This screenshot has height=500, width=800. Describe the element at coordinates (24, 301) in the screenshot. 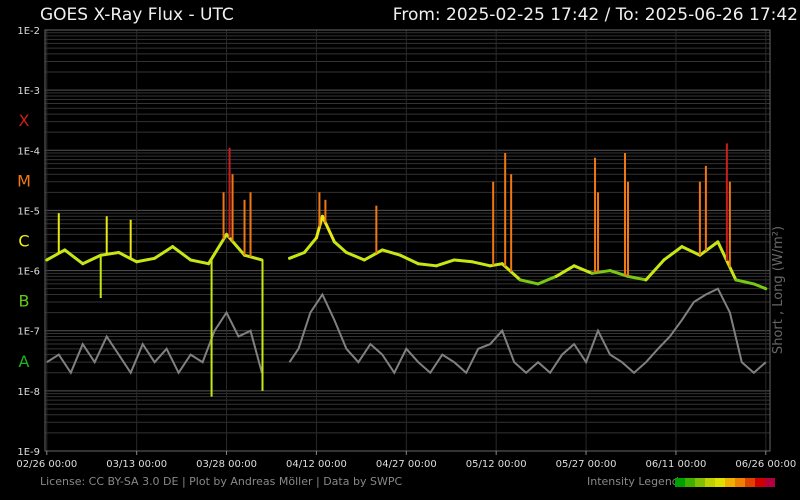

I see `flare-class-B: B` at that location.